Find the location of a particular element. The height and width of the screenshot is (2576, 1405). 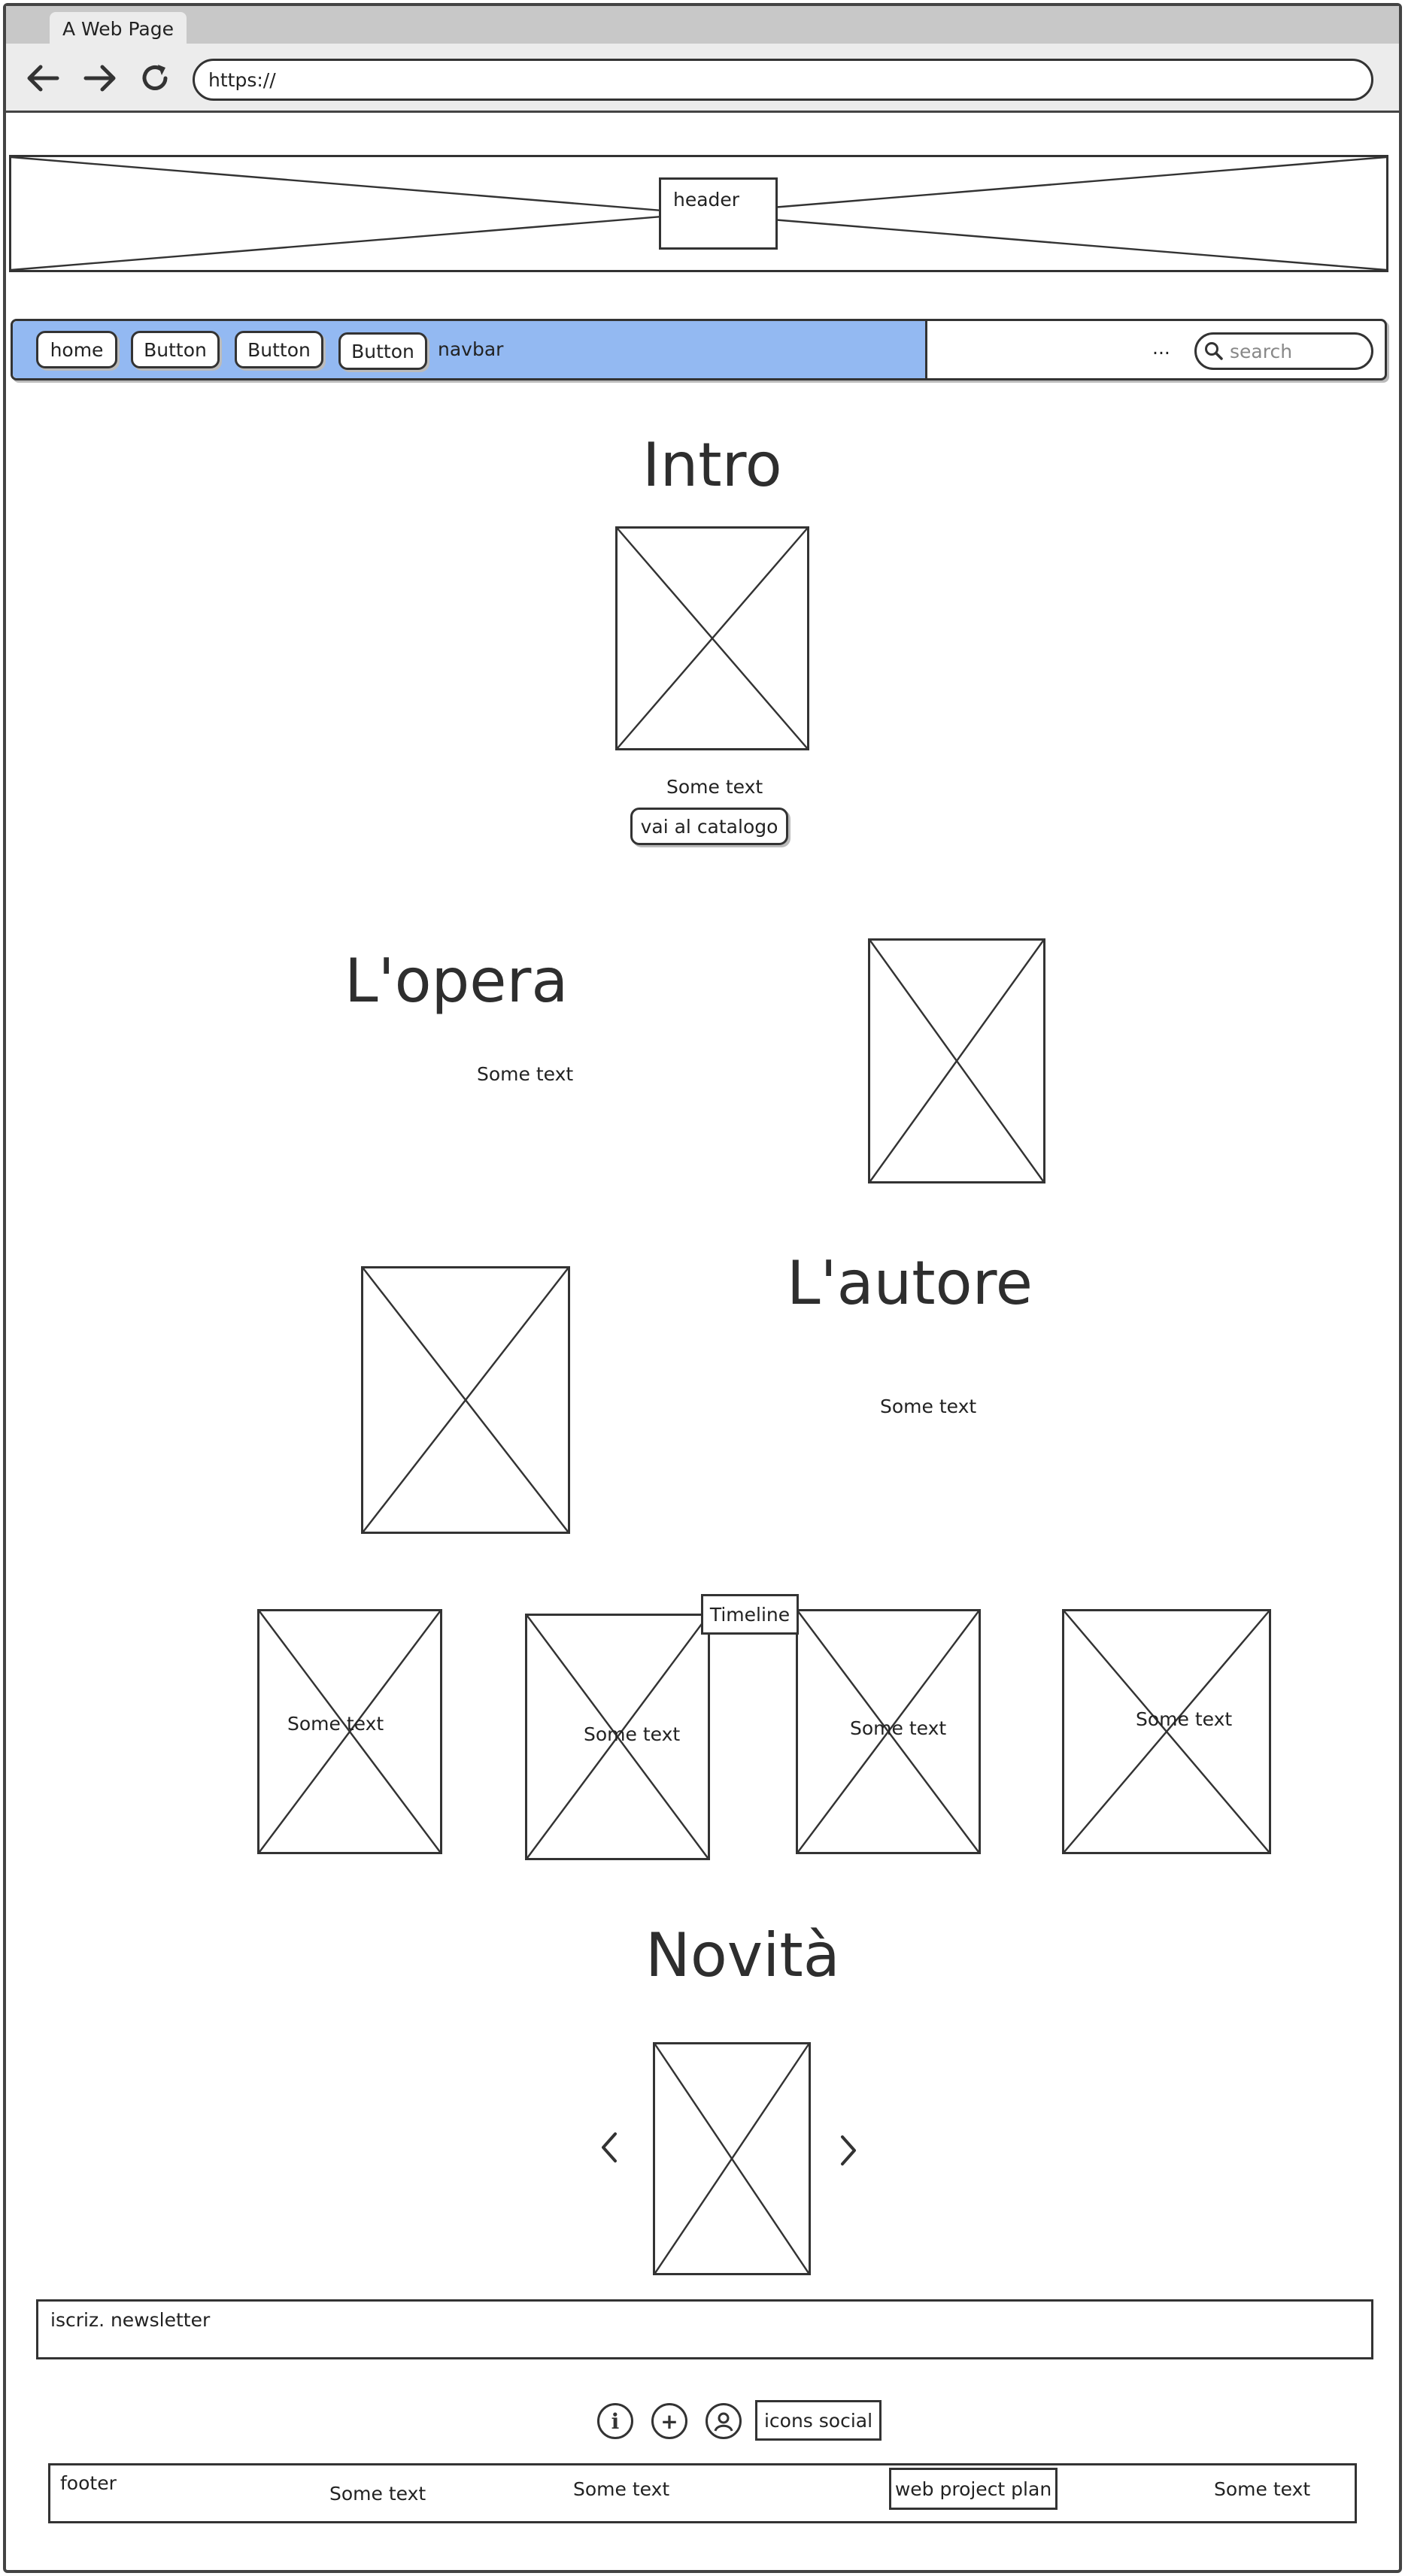

web-project-plan-button: web project plan is located at coordinates (974, 2489).